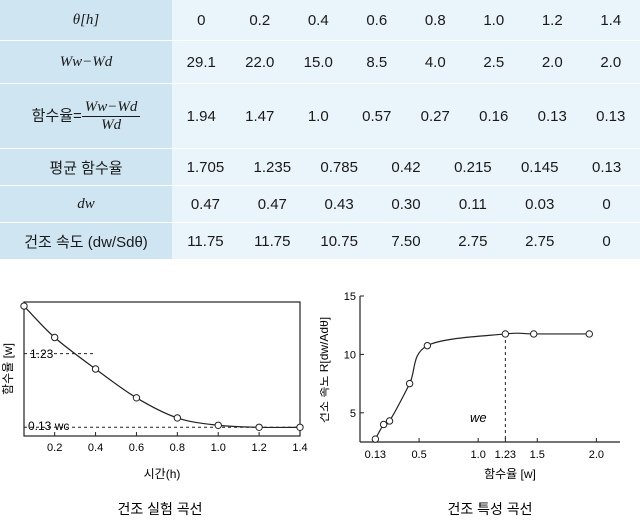 The height and width of the screenshot is (526, 640). Describe the element at coordinates (339, 241) in the screenshot. I see `rate-cell: 10.75` at that location.